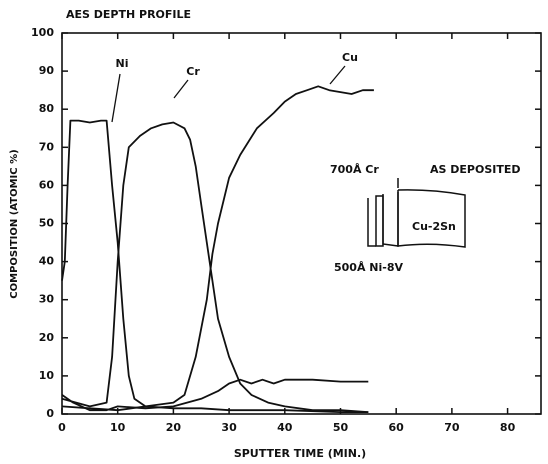  What do you see at coordinates (285, 427) in the screenshot?
I see `x-tick-label: 40` at bounding box center [285, 427].